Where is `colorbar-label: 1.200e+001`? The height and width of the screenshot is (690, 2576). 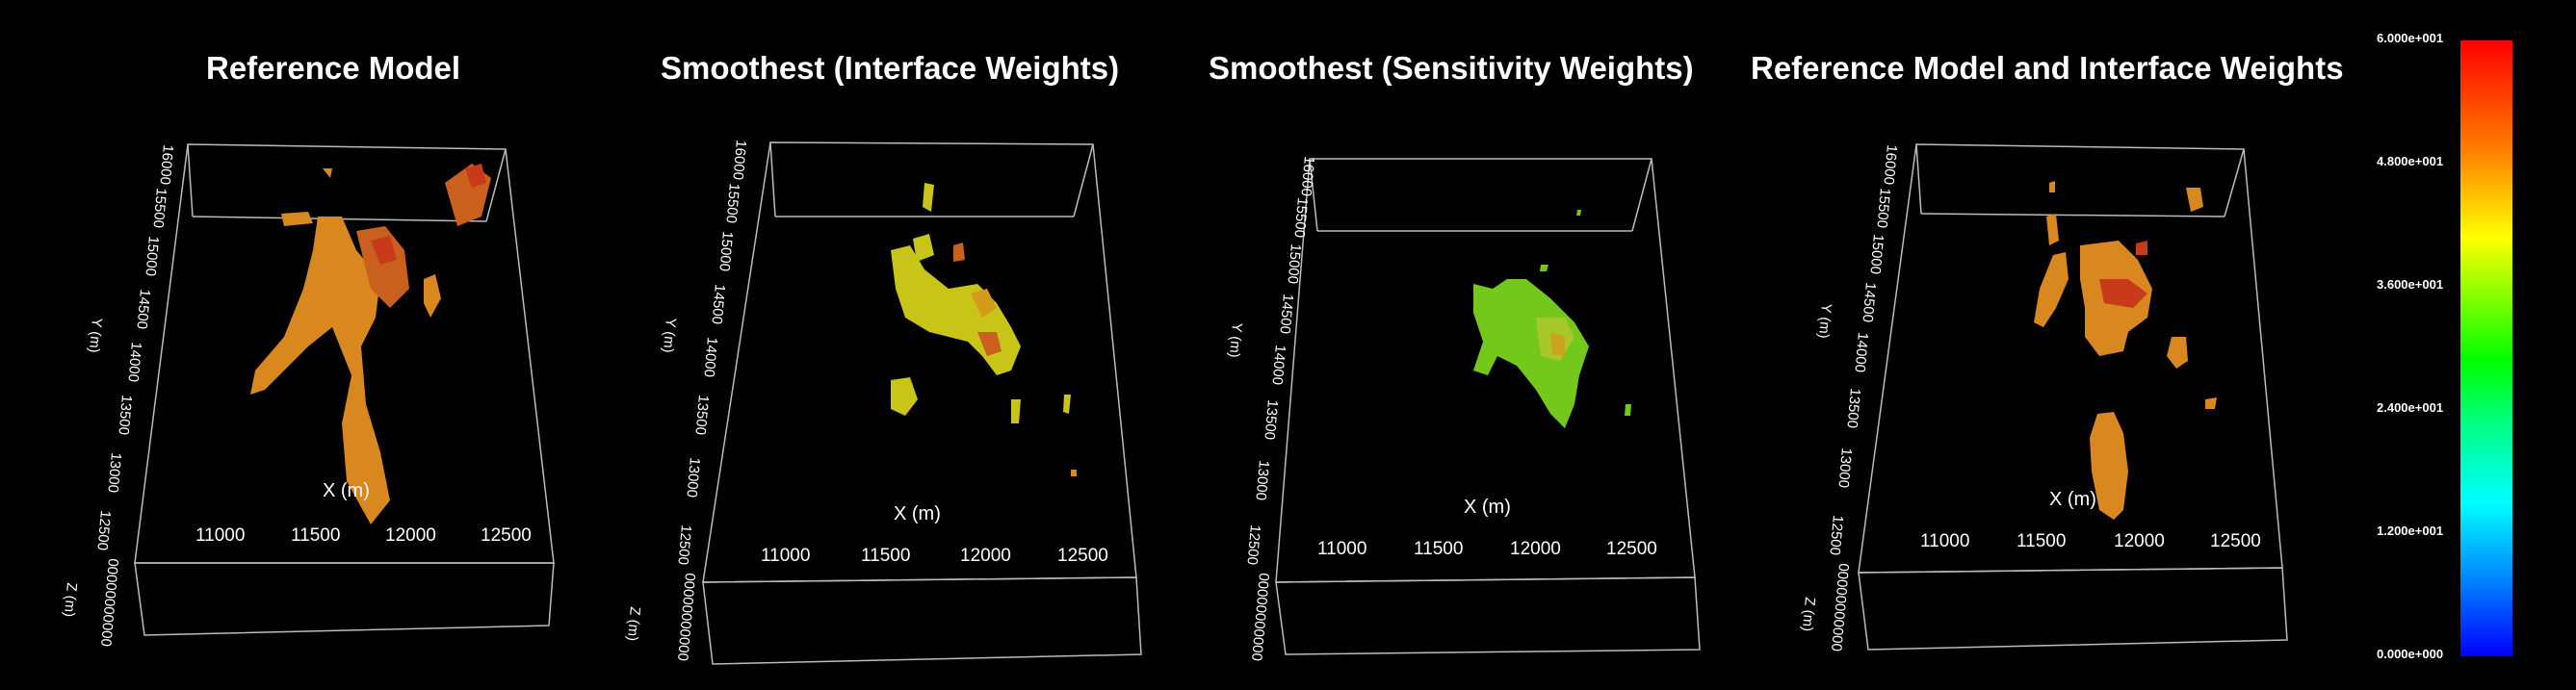 colorbar-label: 1.200e+001 is located at coordinates (2410, 531).